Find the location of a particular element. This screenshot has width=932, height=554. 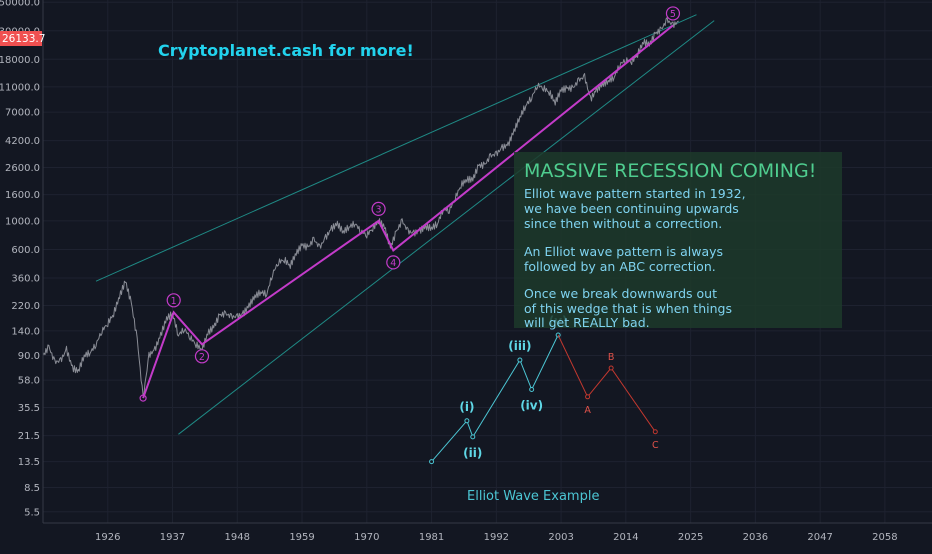

x-tick-label: 2003 is located at coordinates (560, 537).